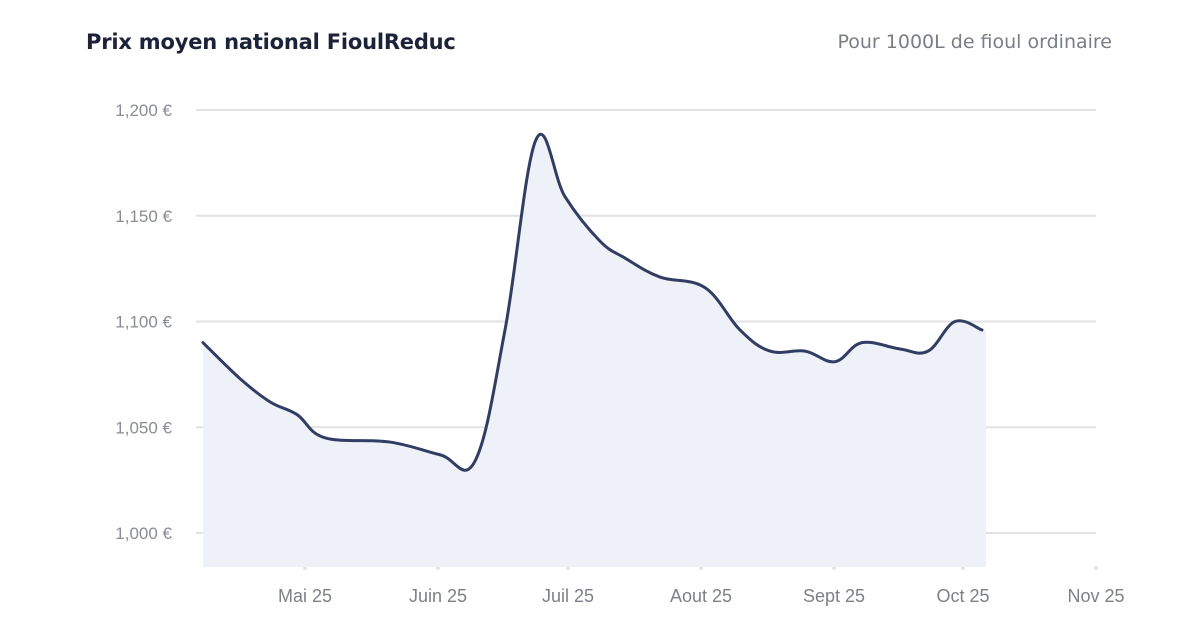 This screenshot has width=1200, height=627. Describe the element at coordinates (1095, 596) in the screenshot. I see `x-tick-label: Nov 25` at that location.